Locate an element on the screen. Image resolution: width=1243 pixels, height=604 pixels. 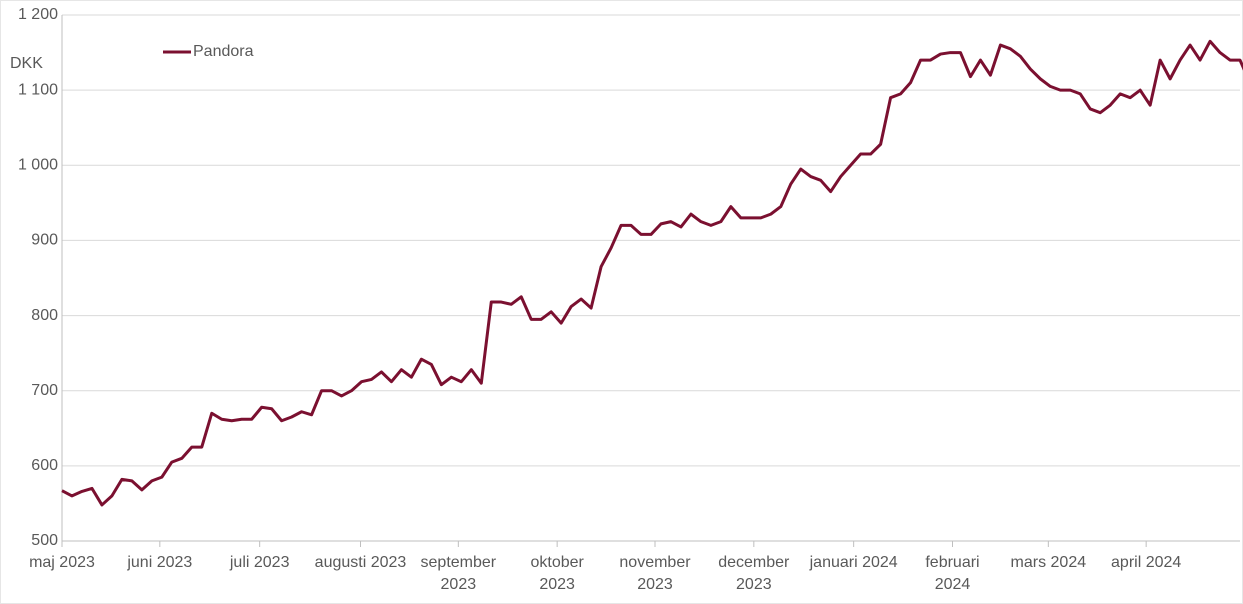
x-tick-label-line: oktober is located at coordinates (557, 562).